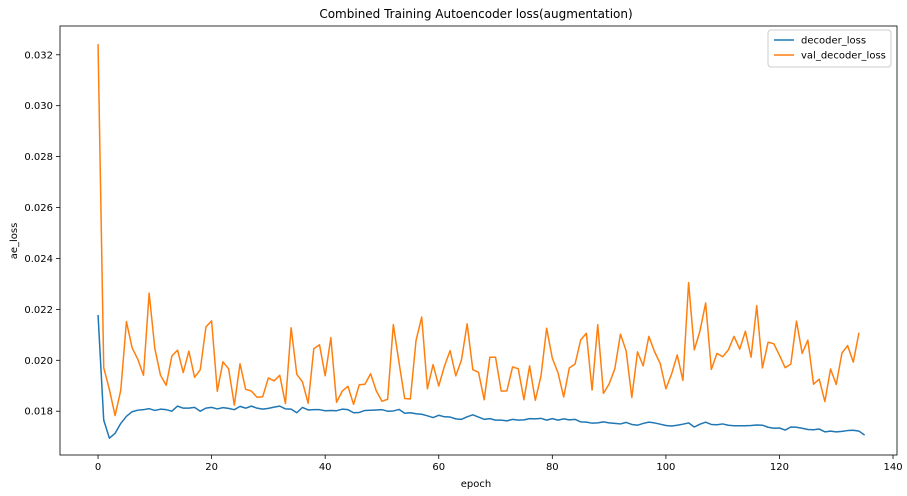  Describe the element at coordinates (38, 259) in the screenshot. I see `y-tick-label: 0.024` at that location.